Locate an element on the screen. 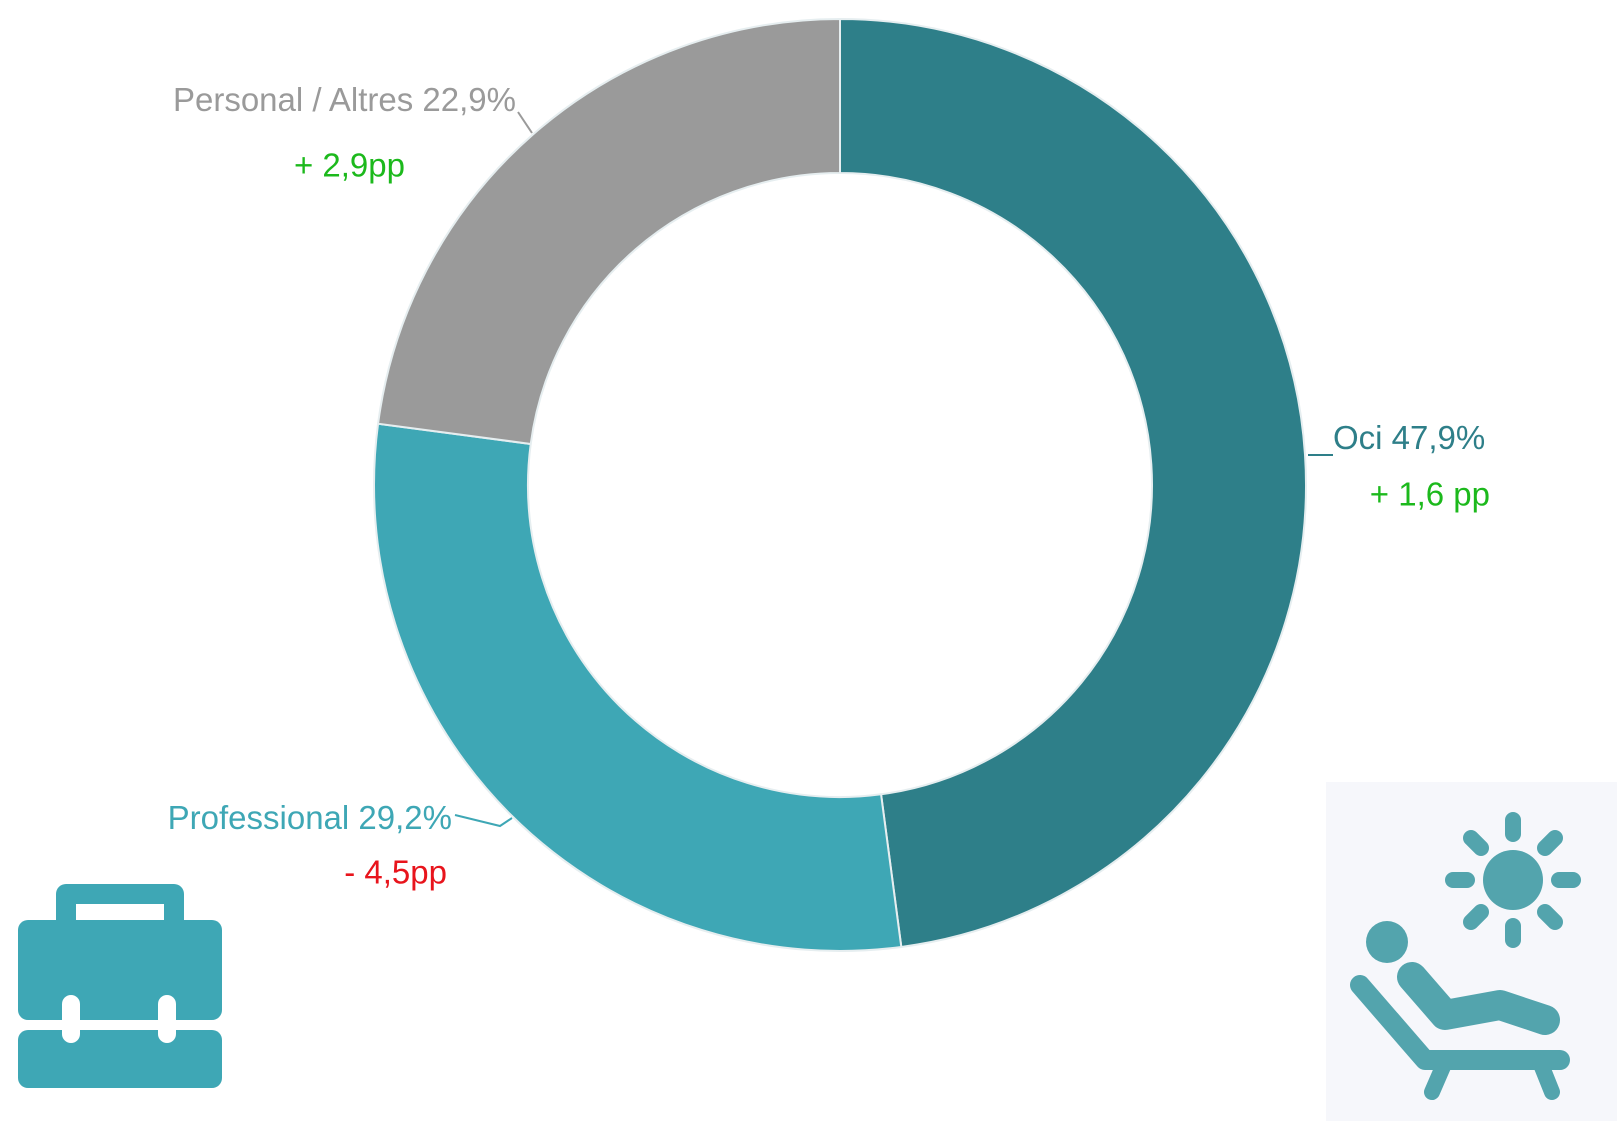  slice-label: Oci 47,9% is located at coordinates (1409, 437).